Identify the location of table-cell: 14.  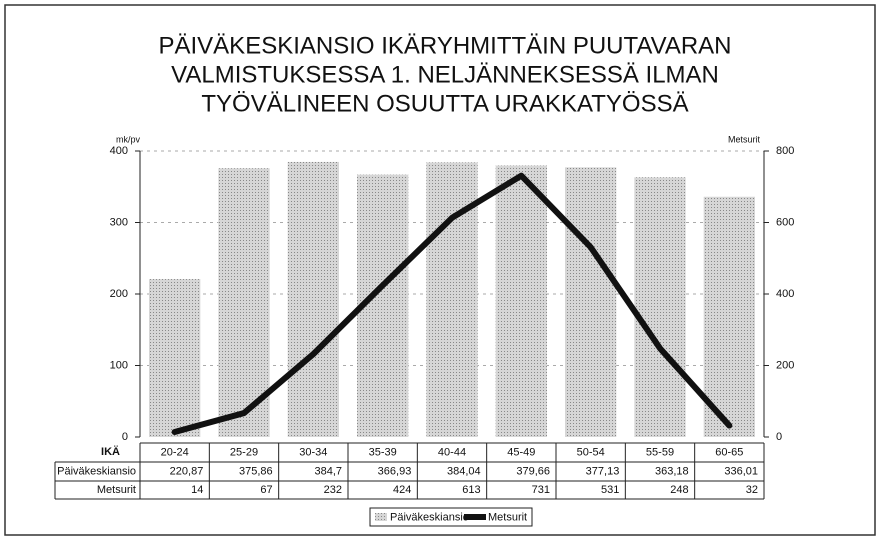
(197, 490).